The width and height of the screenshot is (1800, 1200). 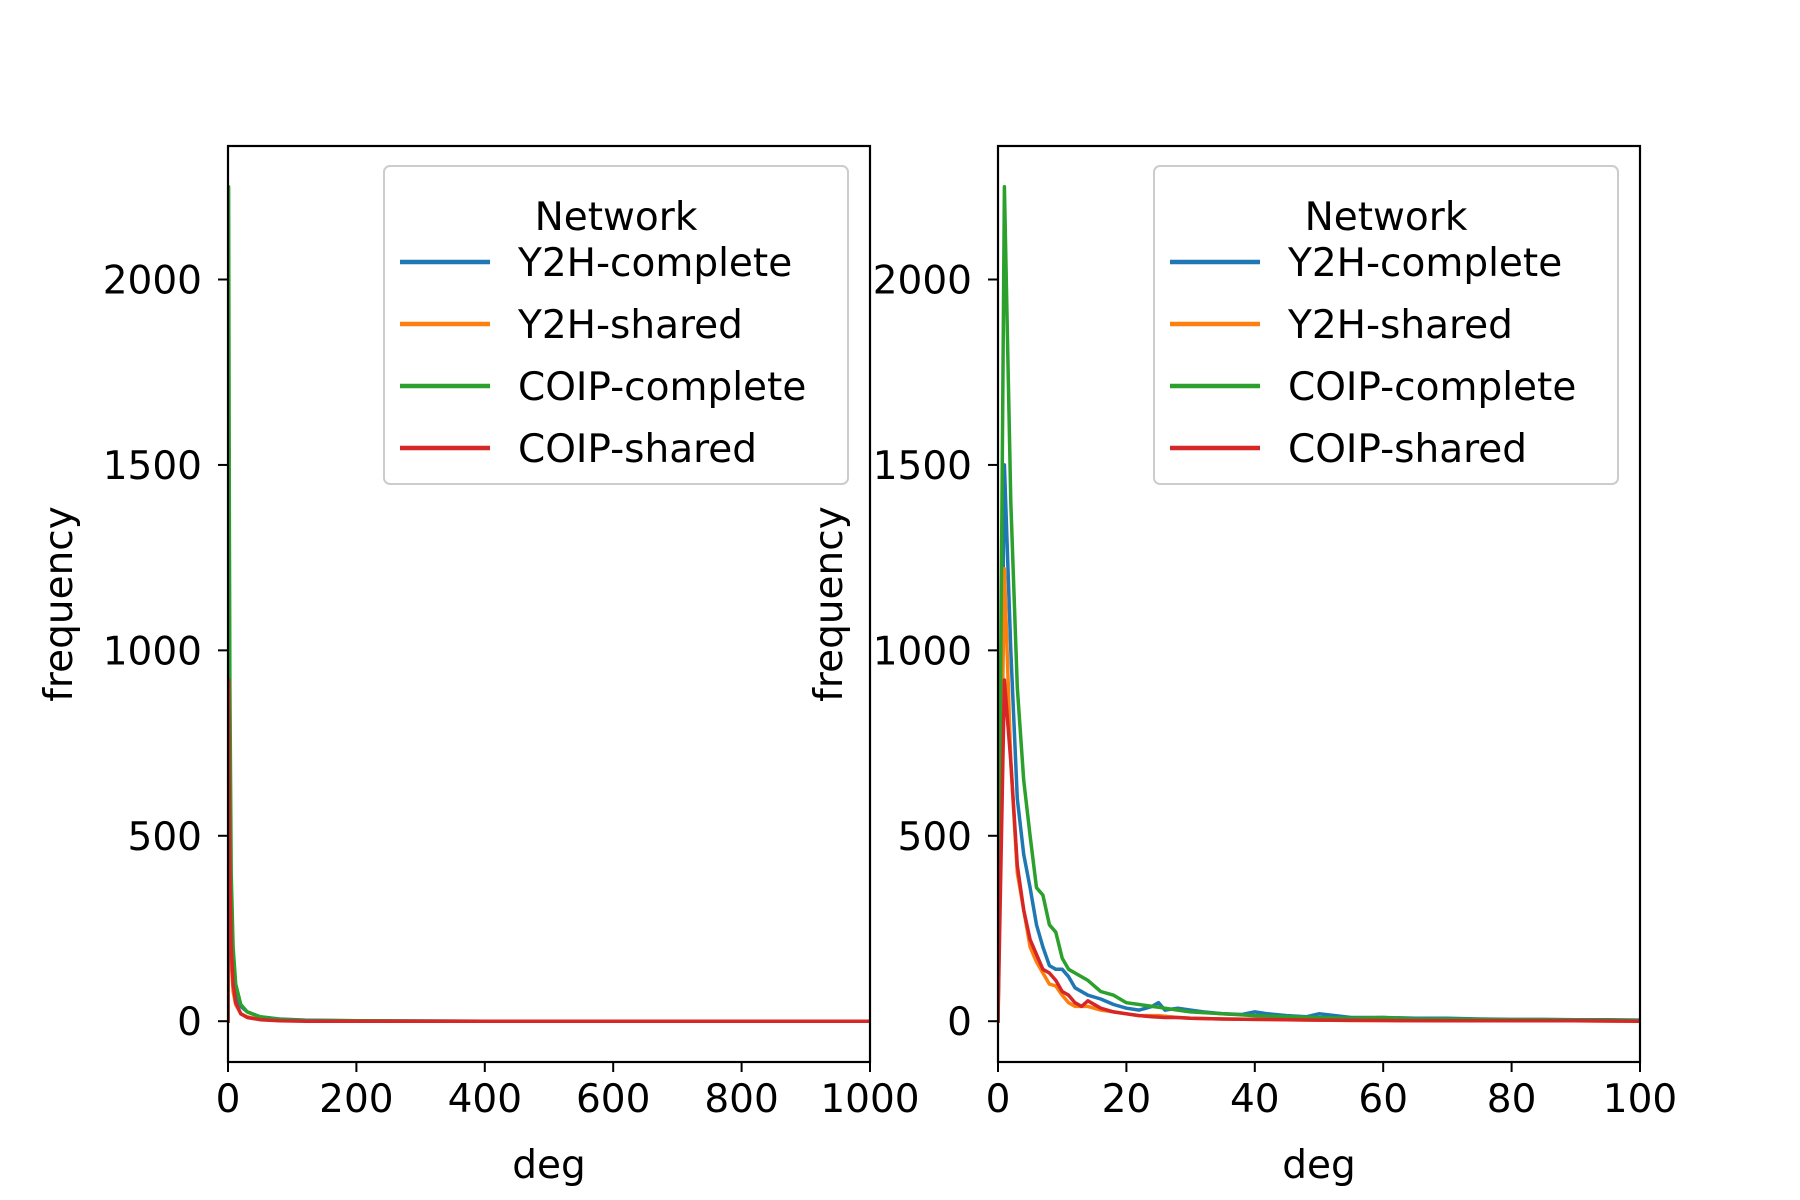 I want to click on x-tick-label: 400, so click(x=485, y=1099).